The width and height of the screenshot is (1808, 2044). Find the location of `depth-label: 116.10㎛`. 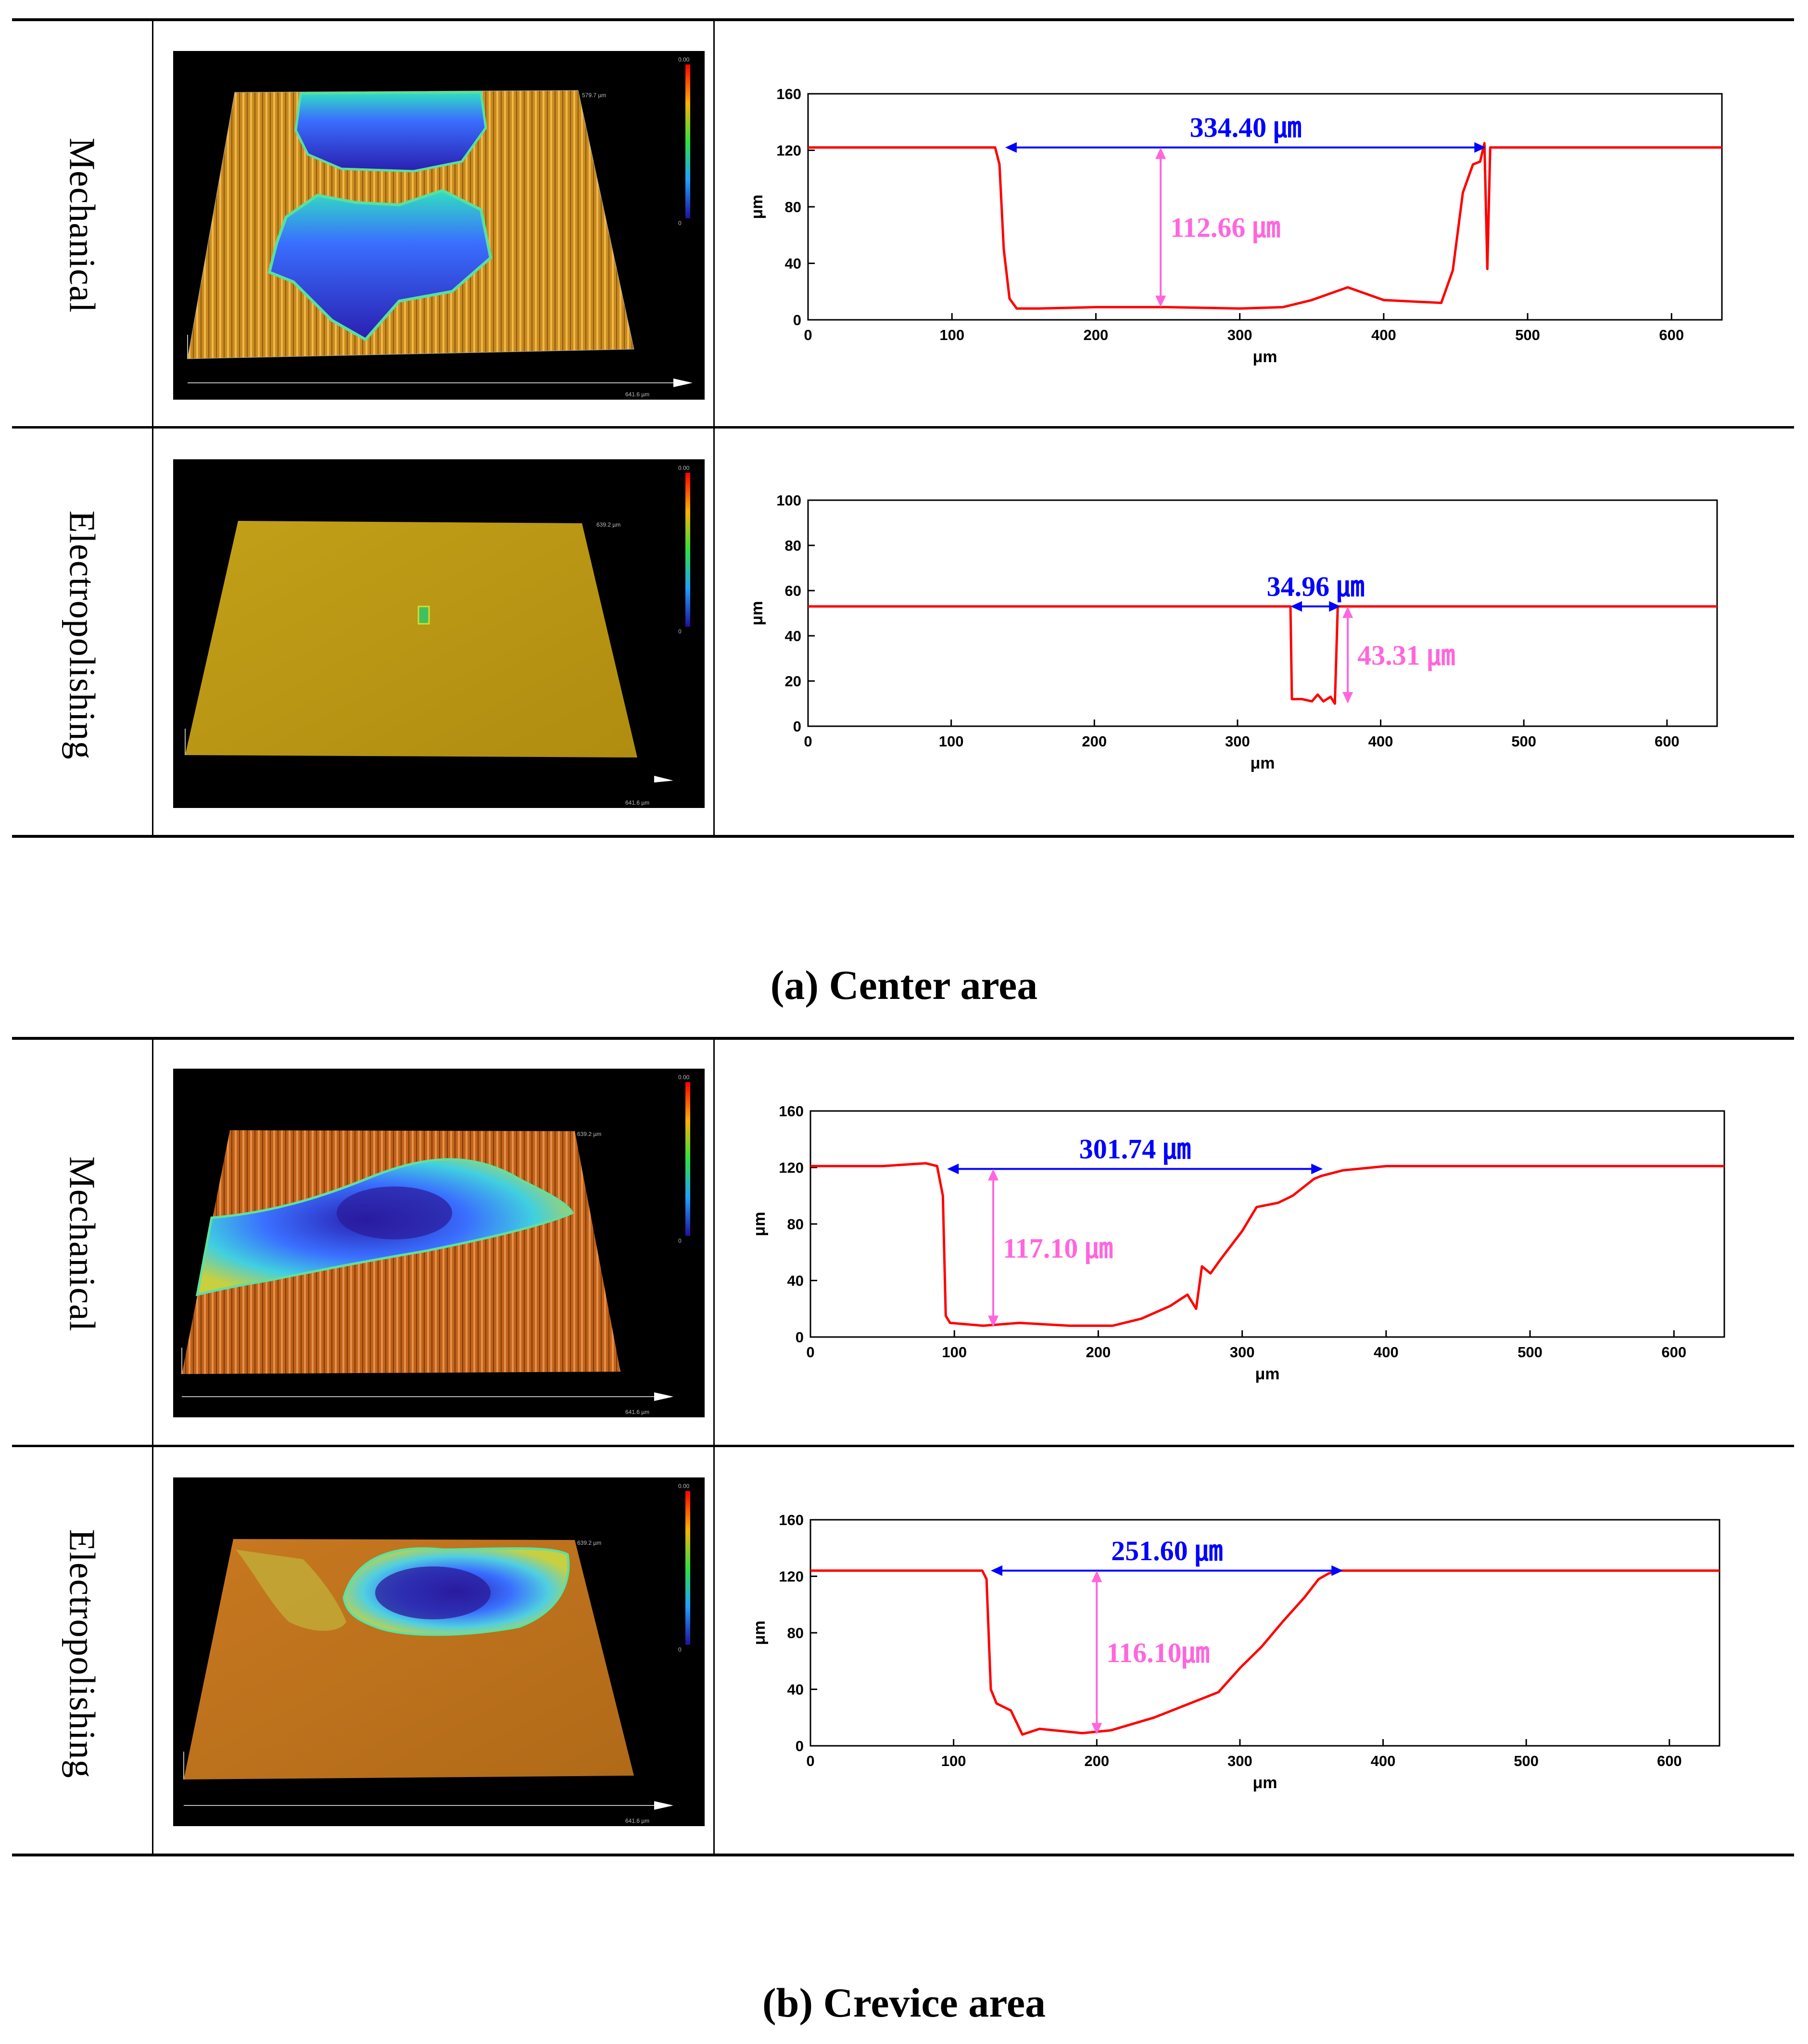

depth-label: 116.10㎛ is located at coordinates (1158, 1653).